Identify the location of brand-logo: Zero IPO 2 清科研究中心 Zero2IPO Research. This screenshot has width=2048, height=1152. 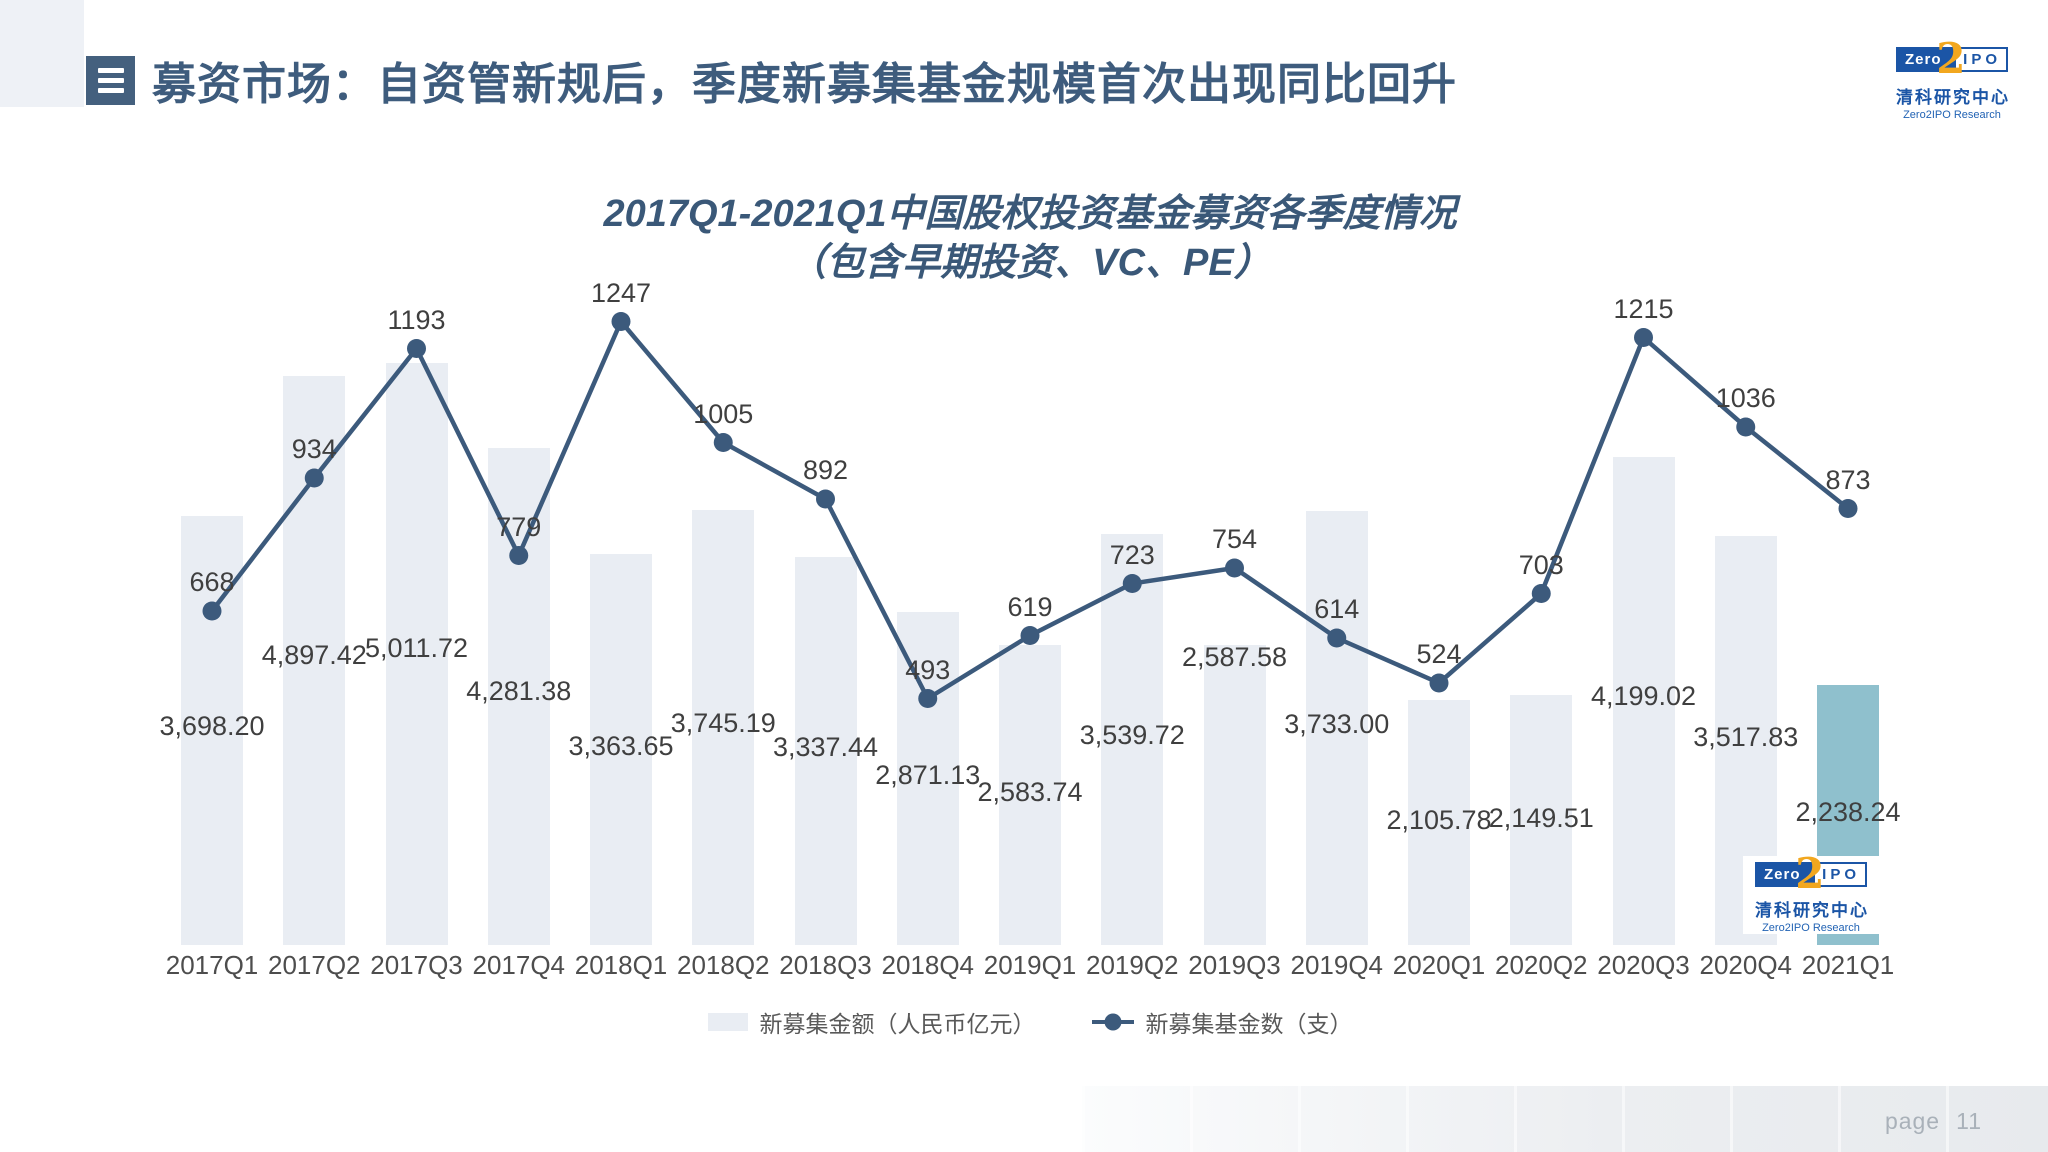
(1953, 79).